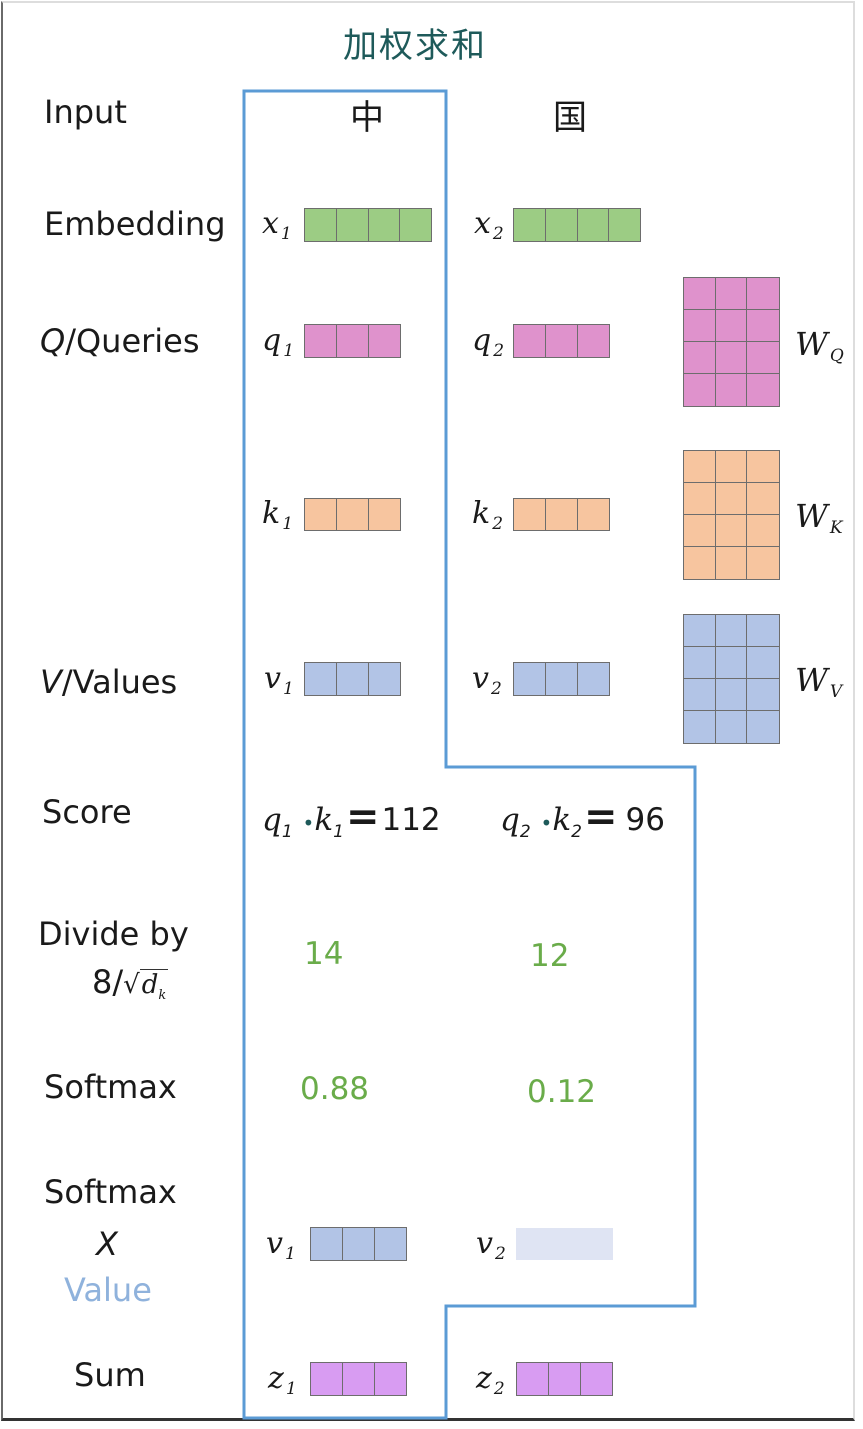 The image size is (863, 1429). I want to click on label-softmax-x-value-1: Softmax, so click(110, 1192).